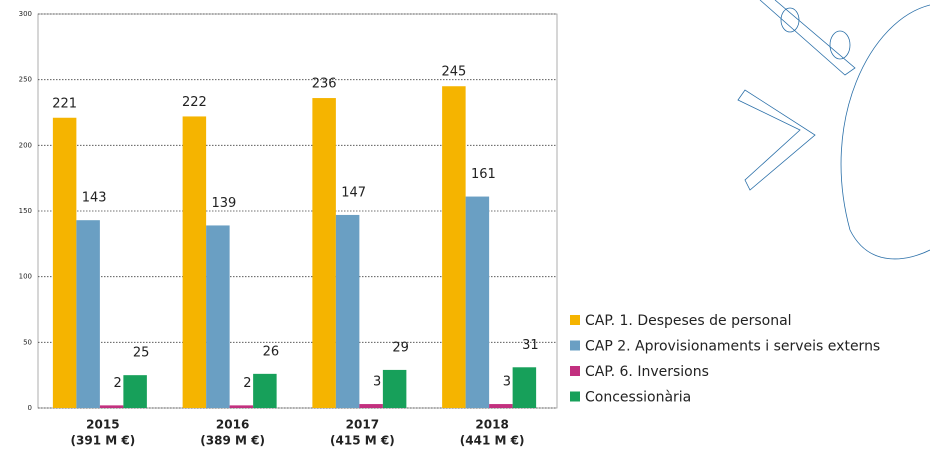 This screenshot has width=930, height=457. What do you see at coordinates (94, 198) in the screenshot?
I see `value-label: 143` at bounding box center [94, 198].